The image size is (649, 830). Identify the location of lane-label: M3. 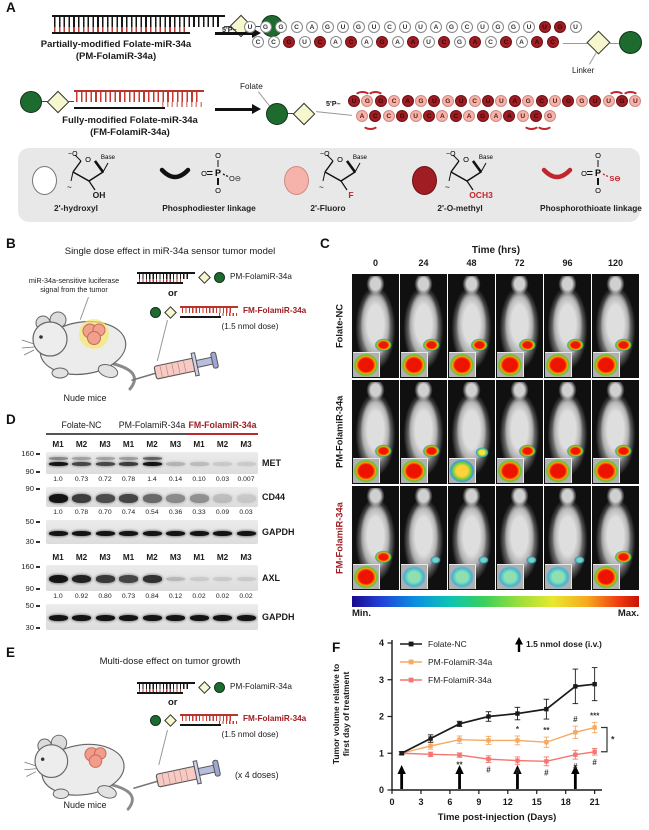
(246, 444).